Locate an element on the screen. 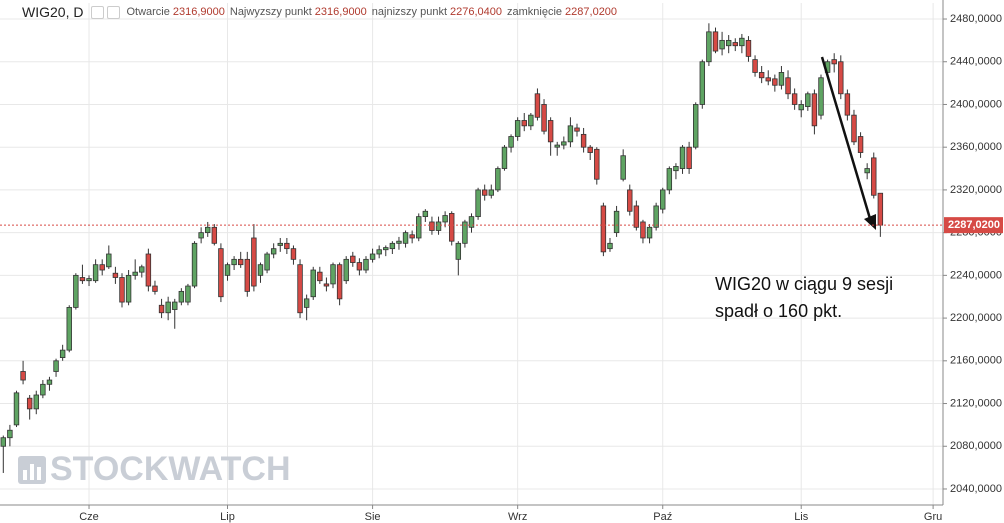  arrow-head is located at coordinates (870, 222).